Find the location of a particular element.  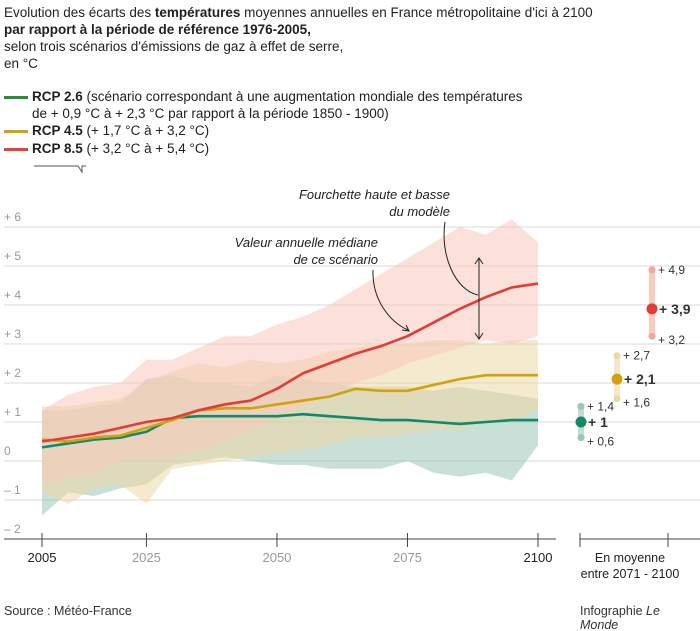

annotation-median-leader is located at coordinates (390, 300).